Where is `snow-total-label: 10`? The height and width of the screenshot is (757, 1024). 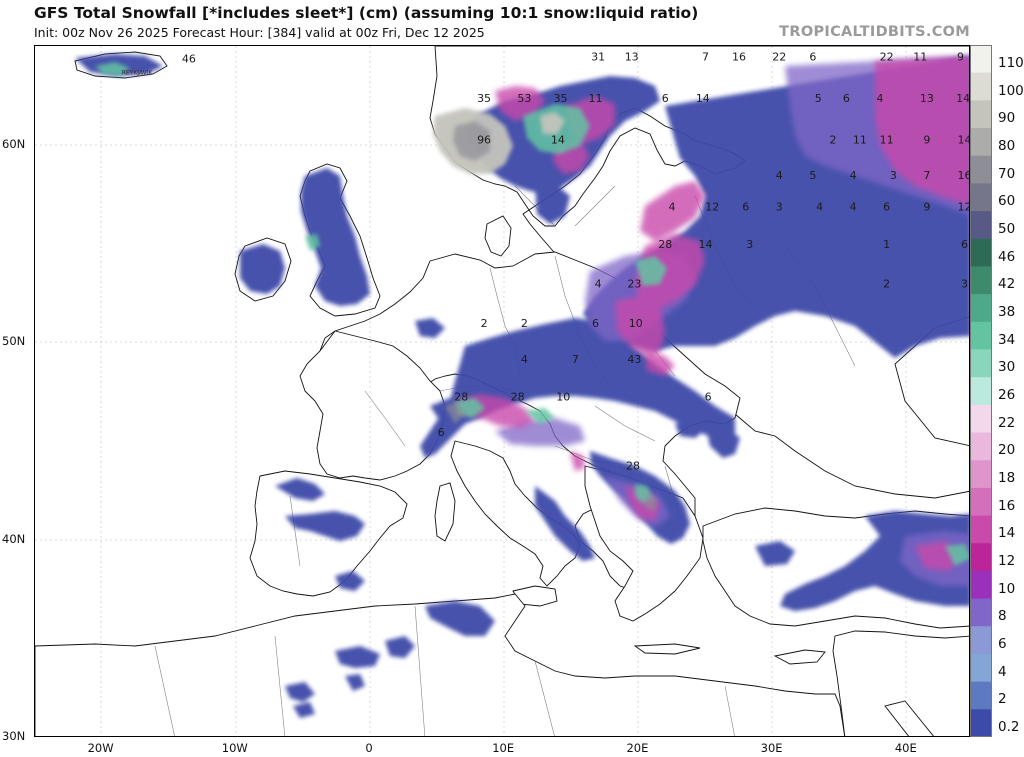
snow-total-label: 10 is located at coordinates (563, 396).